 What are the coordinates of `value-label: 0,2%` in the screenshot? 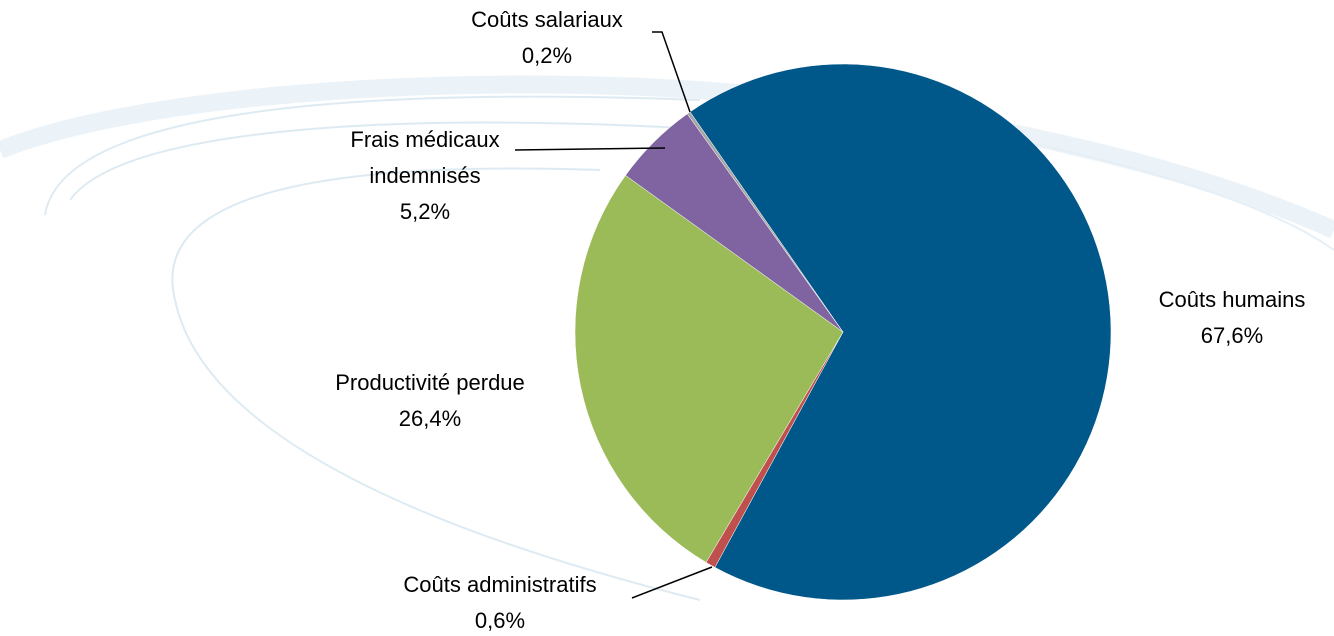 It's located at (547, 55).